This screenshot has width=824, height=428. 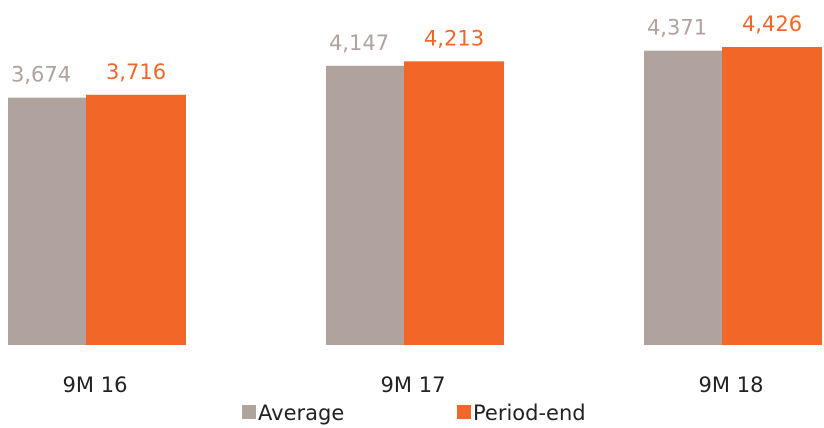 What do you see at coordinates (772, 24) in the screenshot?
I see `value-label: 4,426` at bounding box center [772, 24].